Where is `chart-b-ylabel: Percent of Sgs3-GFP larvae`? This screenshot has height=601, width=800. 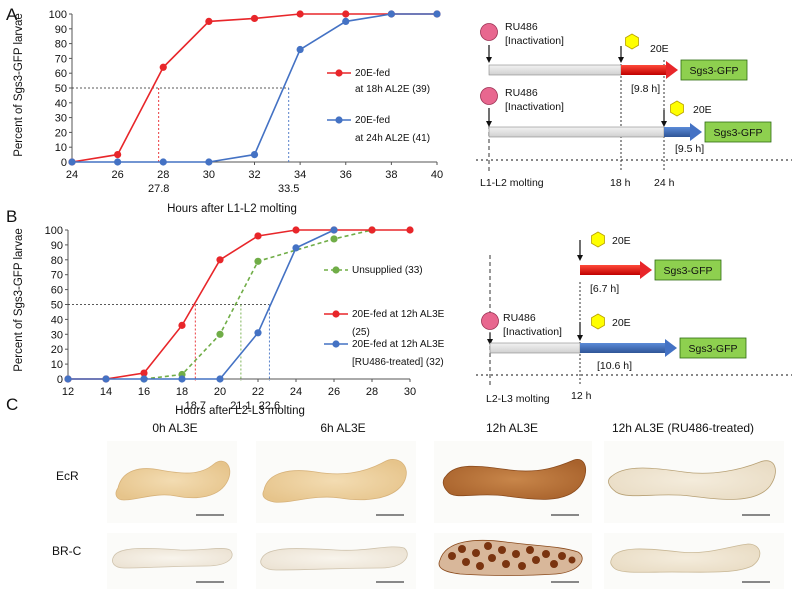
chart-b-ylabel: Percent of Sgs3-GFP larvae is located at coordinates (19, 300).